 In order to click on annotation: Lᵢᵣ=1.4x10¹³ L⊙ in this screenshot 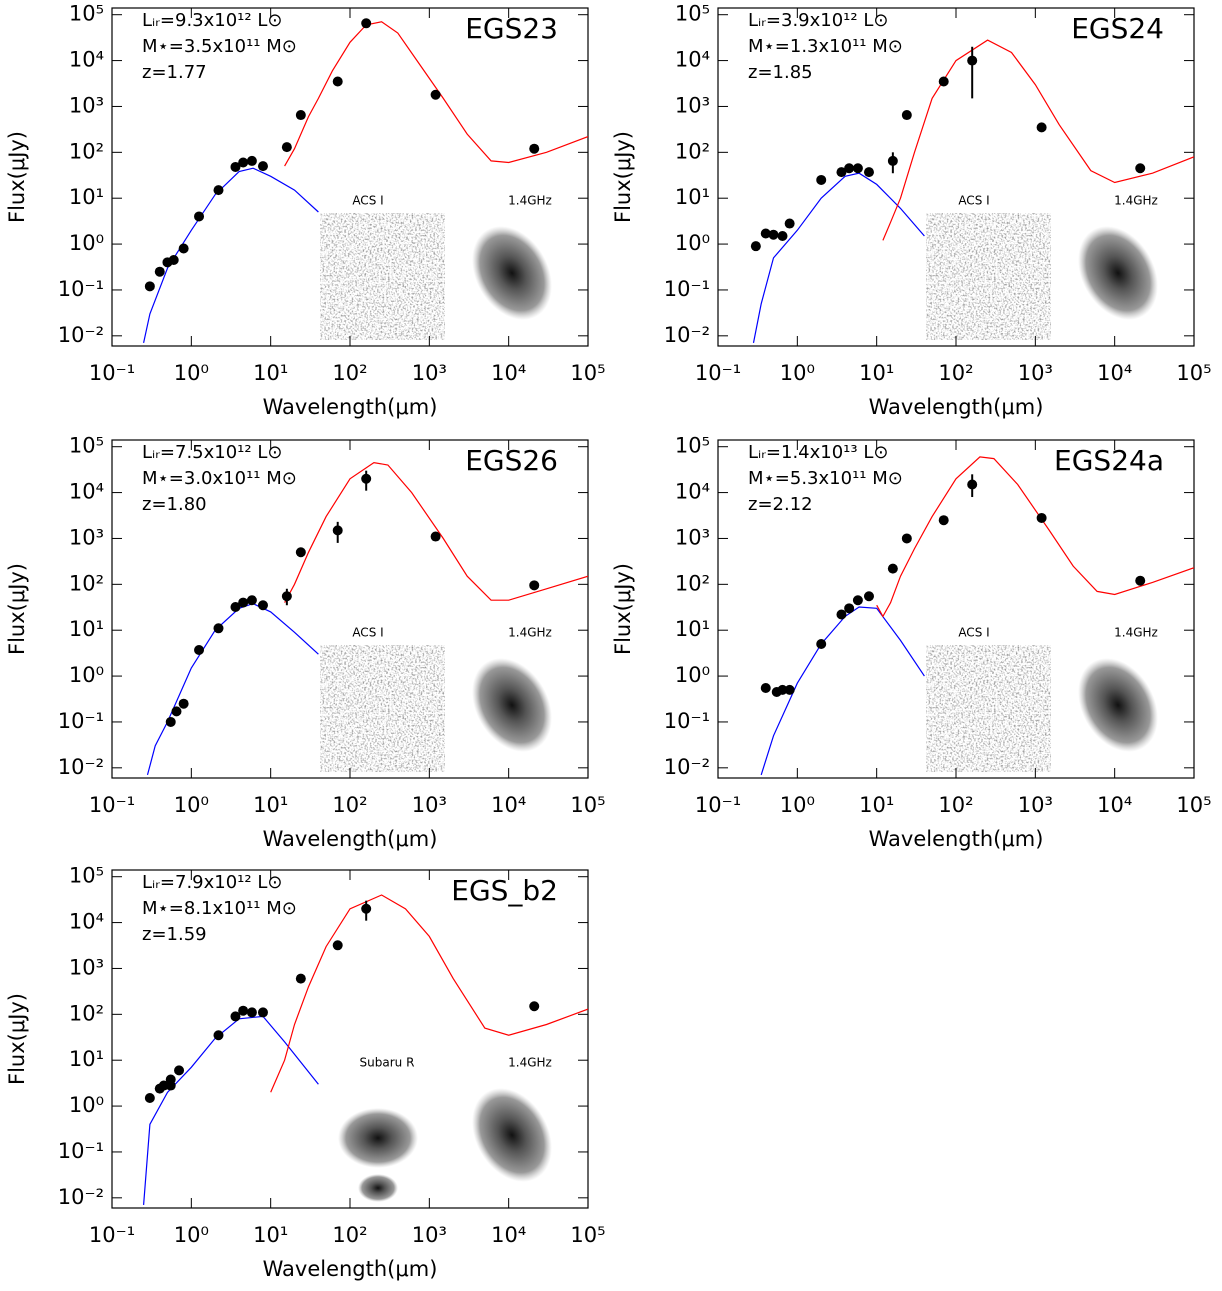, I will do `click(818, 452)`.